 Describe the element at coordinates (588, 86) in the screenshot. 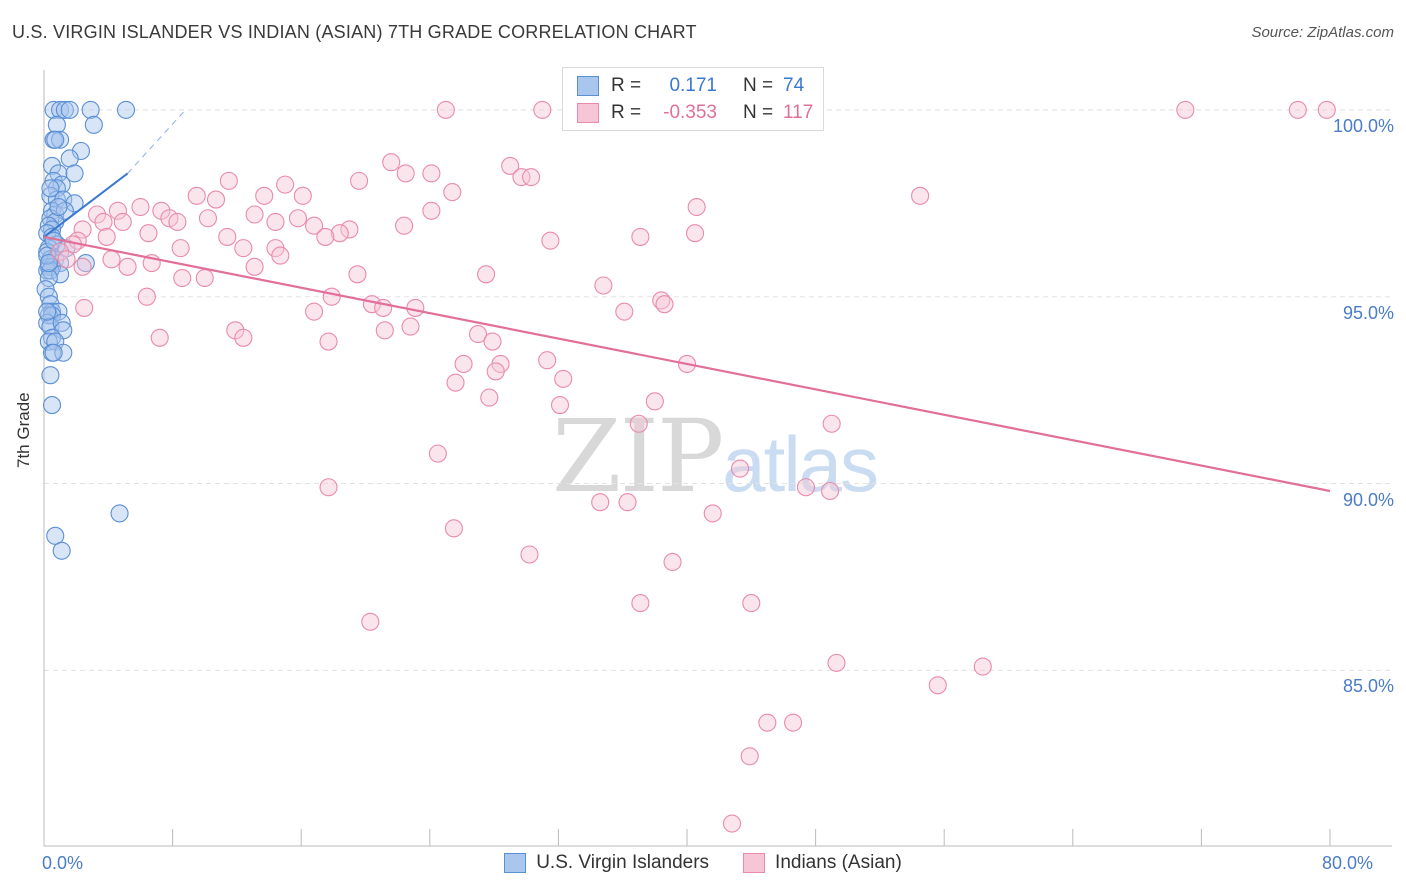

I see `stats-swatch-blue` at that location.